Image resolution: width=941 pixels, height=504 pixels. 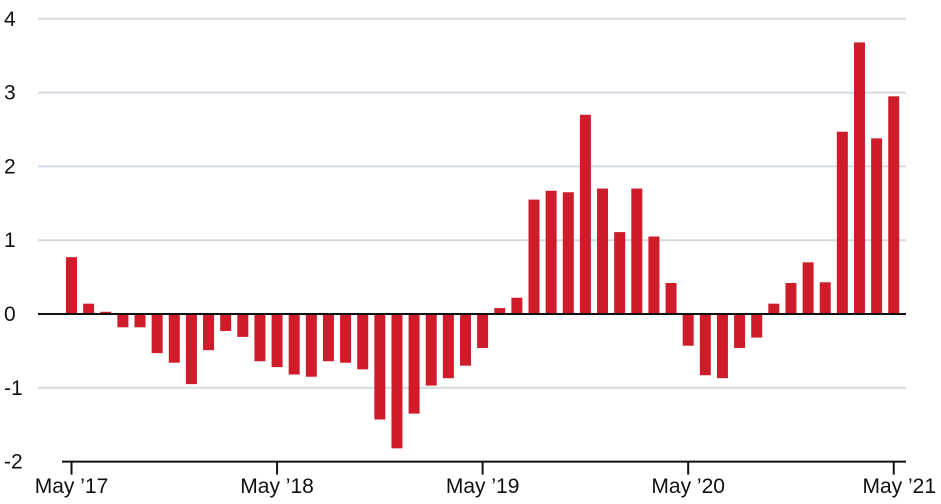 I want to click on y-tick-label: 4, so click(x=10, y=19).